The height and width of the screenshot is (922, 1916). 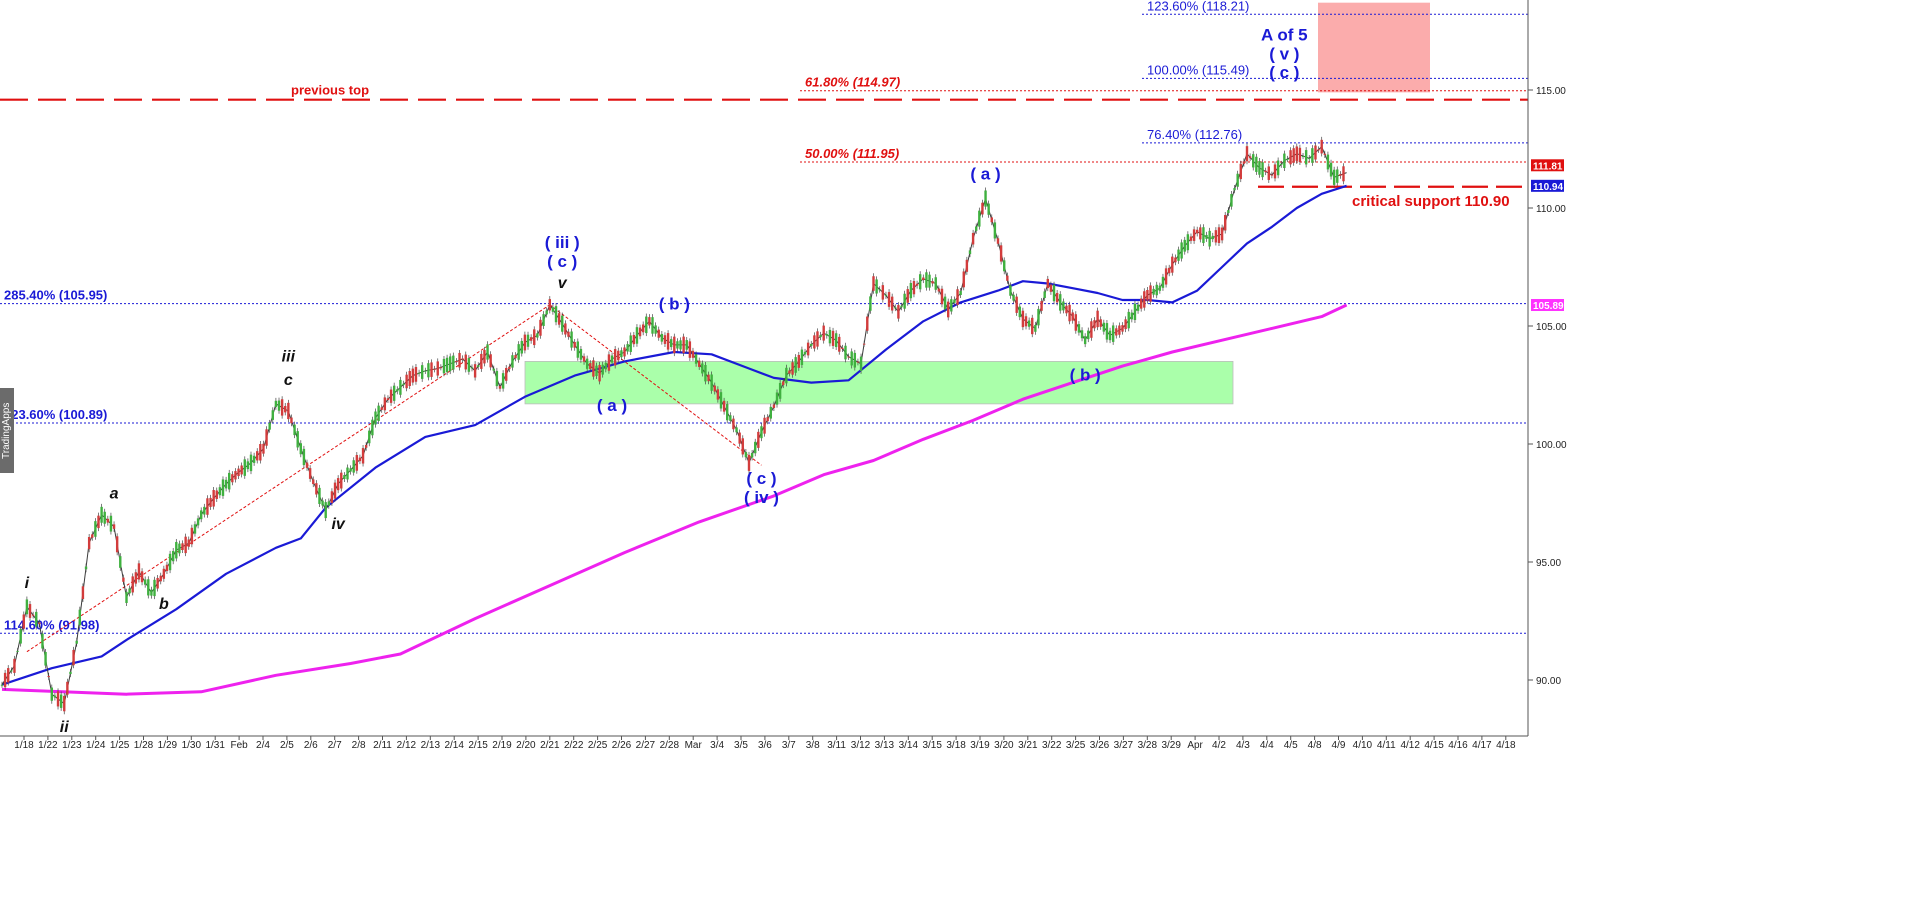 I want to click on y-tick-label-0: 90.00, so click(x=1548, y=681).